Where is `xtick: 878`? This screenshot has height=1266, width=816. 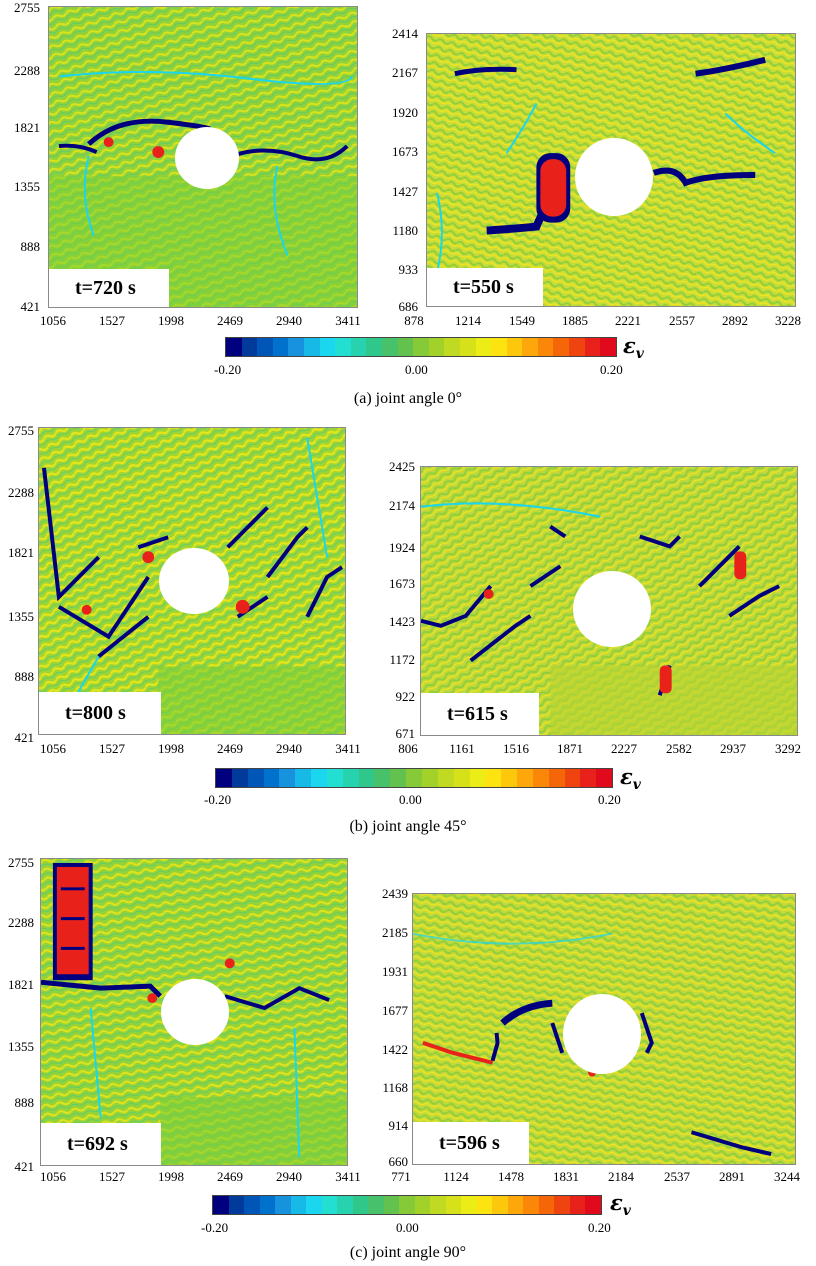 xtick: 878 is located at coordinates (414, 320).